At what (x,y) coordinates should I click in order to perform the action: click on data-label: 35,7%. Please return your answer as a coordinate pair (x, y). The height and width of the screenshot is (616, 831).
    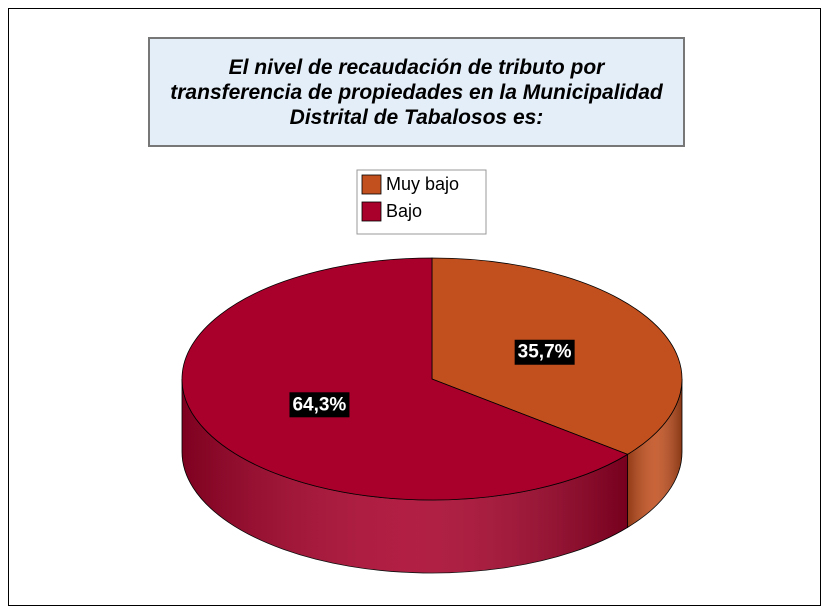
    Looking at the image, I should click on (544, 352).